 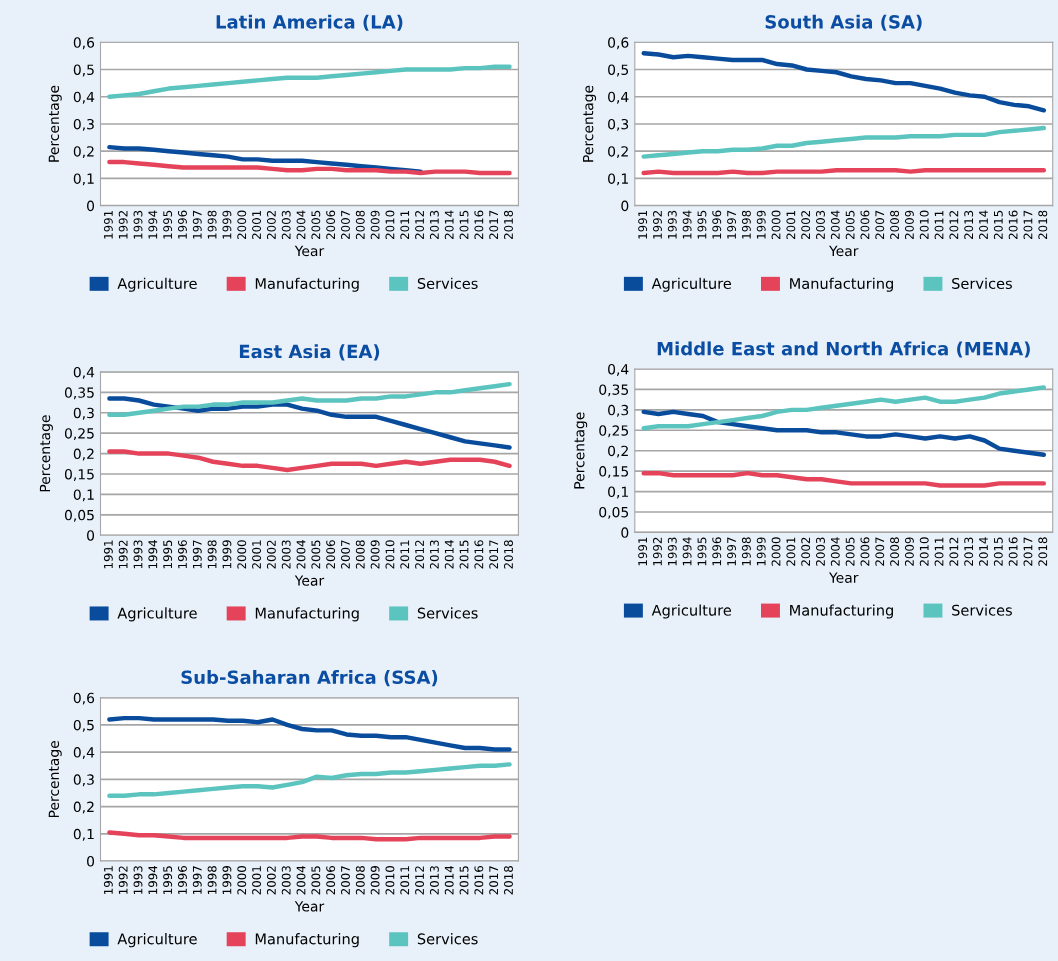 What do you see at coordinates (307, 940) in the screenshot?
I see `legend-label: Manufacturing` at bounding box center [307, 940].